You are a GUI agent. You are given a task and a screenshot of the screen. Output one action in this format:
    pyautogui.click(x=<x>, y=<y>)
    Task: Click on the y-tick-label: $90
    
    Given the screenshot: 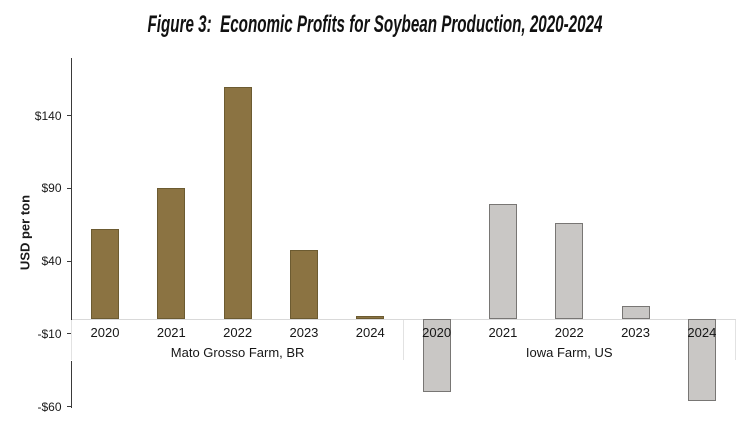 What is the action you would take?
    pyautogui.click(x=51, y=188)
    